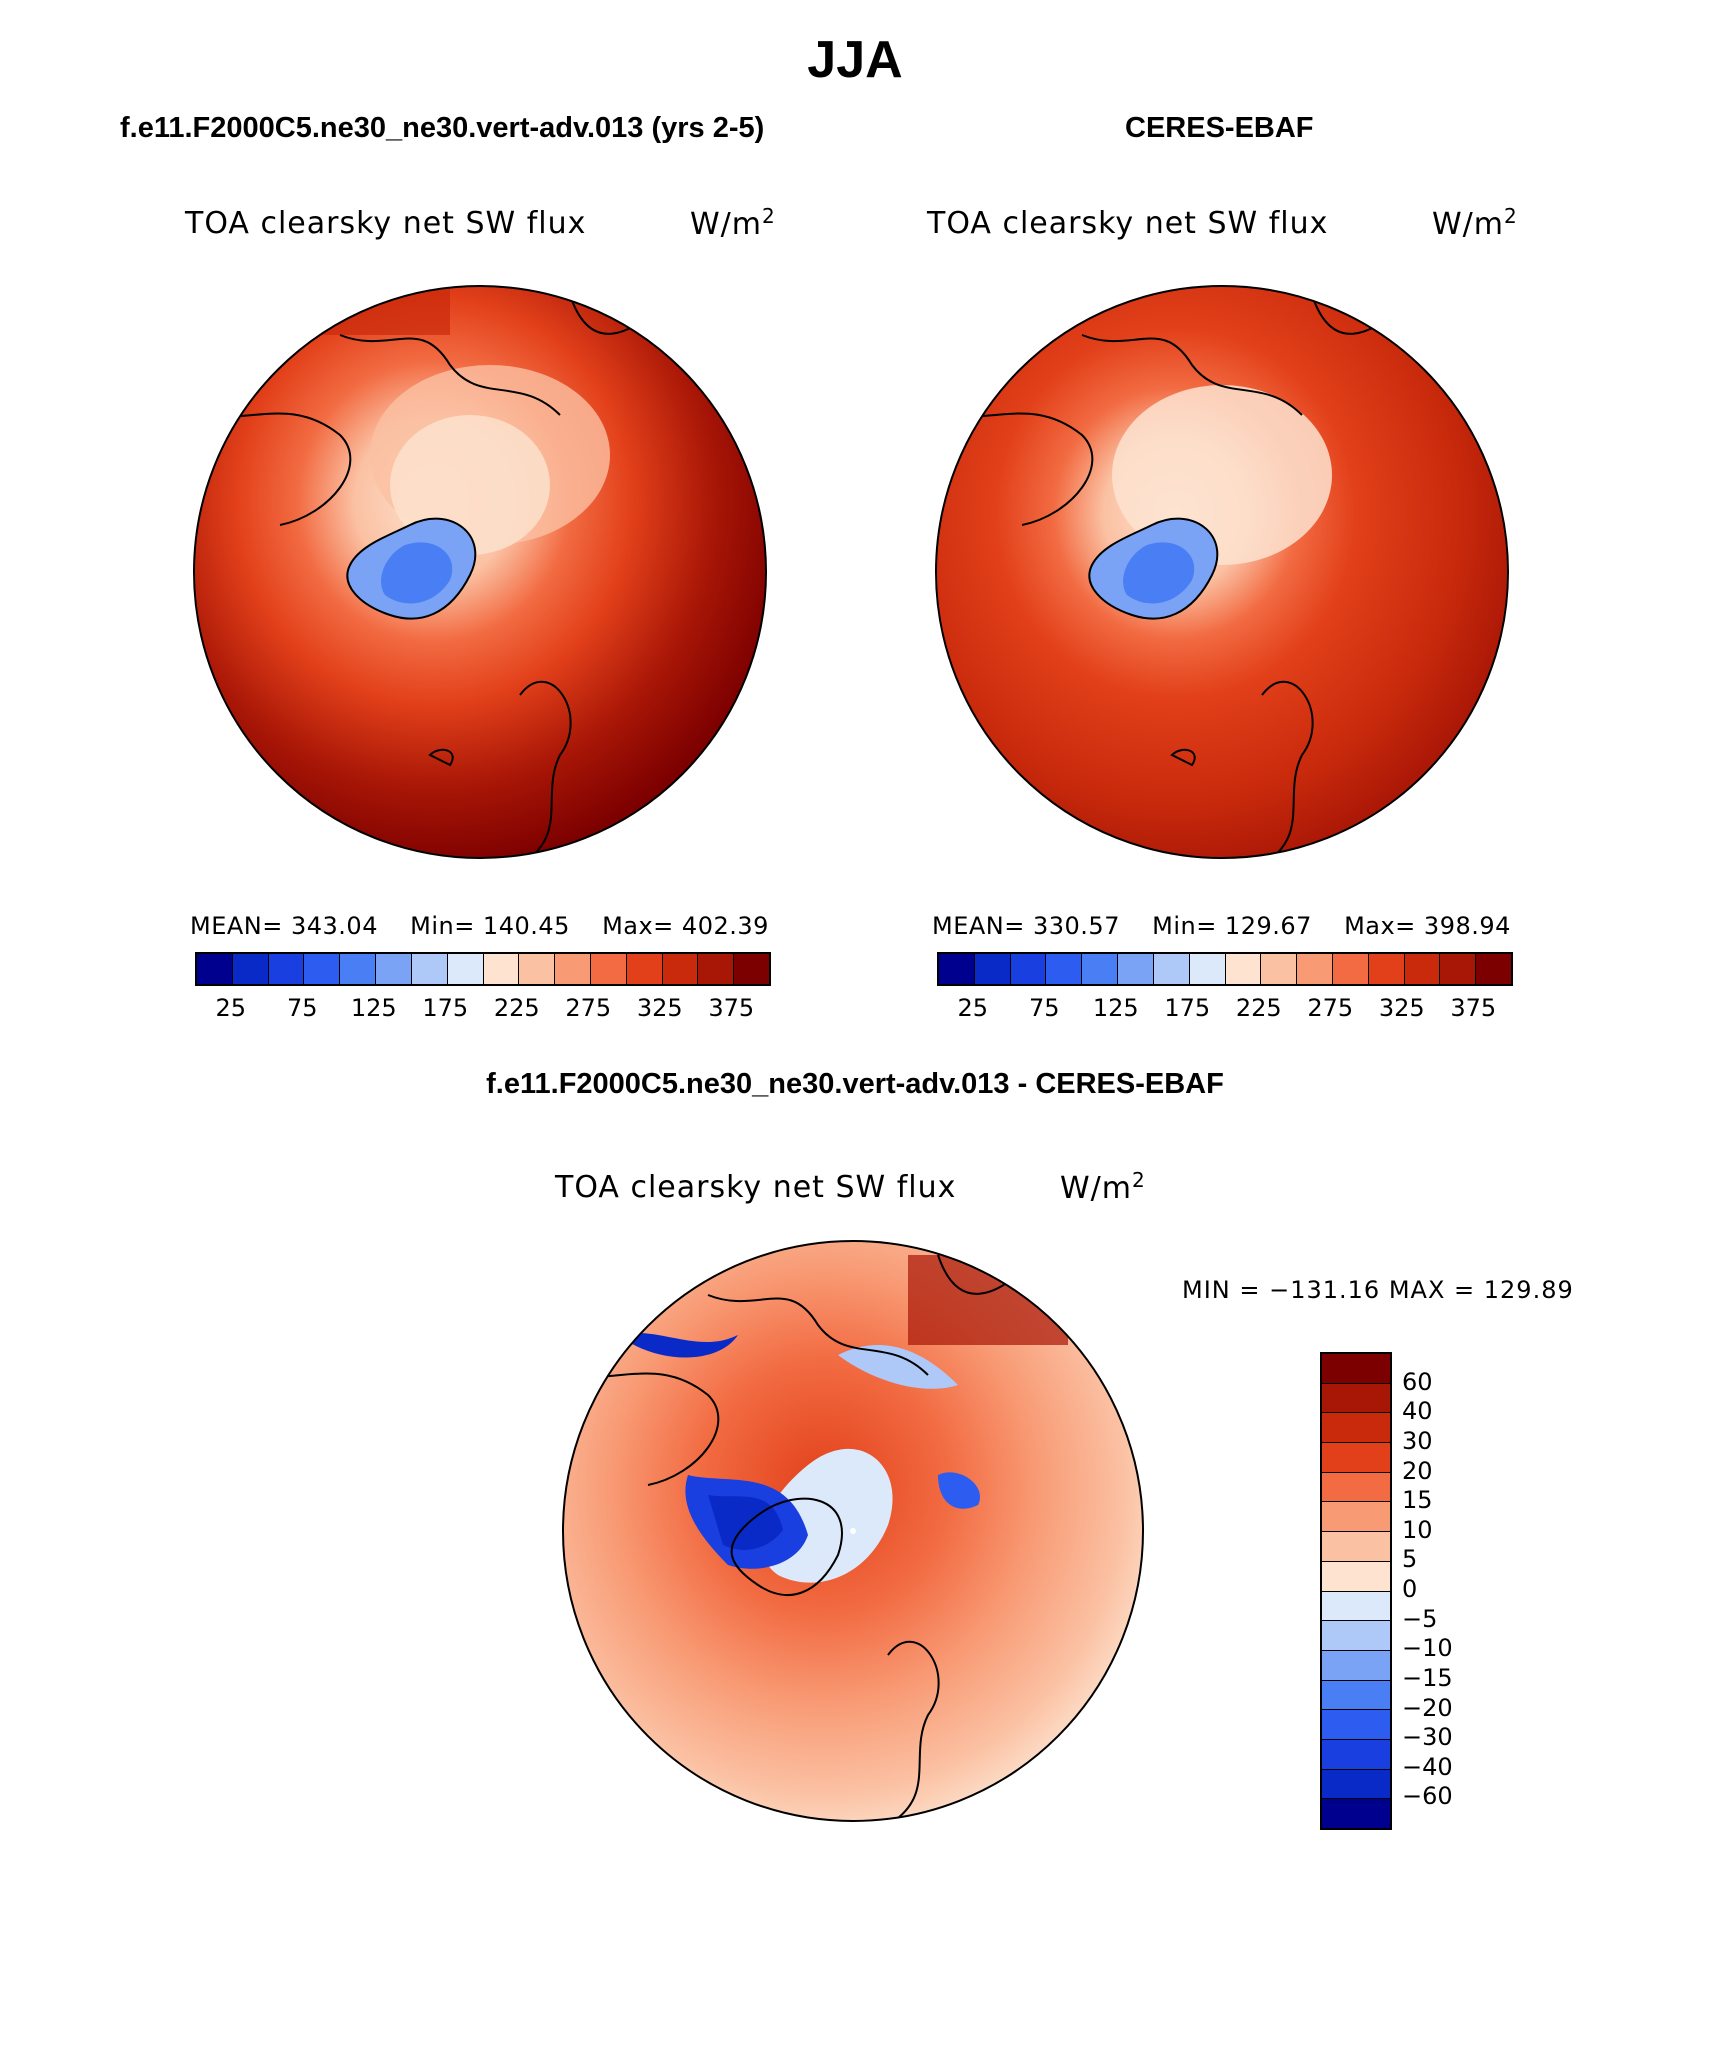  Describe the element at coordinates (1475, 223) in the screenshot. I see `obs-units-label: W/m2` at that location.